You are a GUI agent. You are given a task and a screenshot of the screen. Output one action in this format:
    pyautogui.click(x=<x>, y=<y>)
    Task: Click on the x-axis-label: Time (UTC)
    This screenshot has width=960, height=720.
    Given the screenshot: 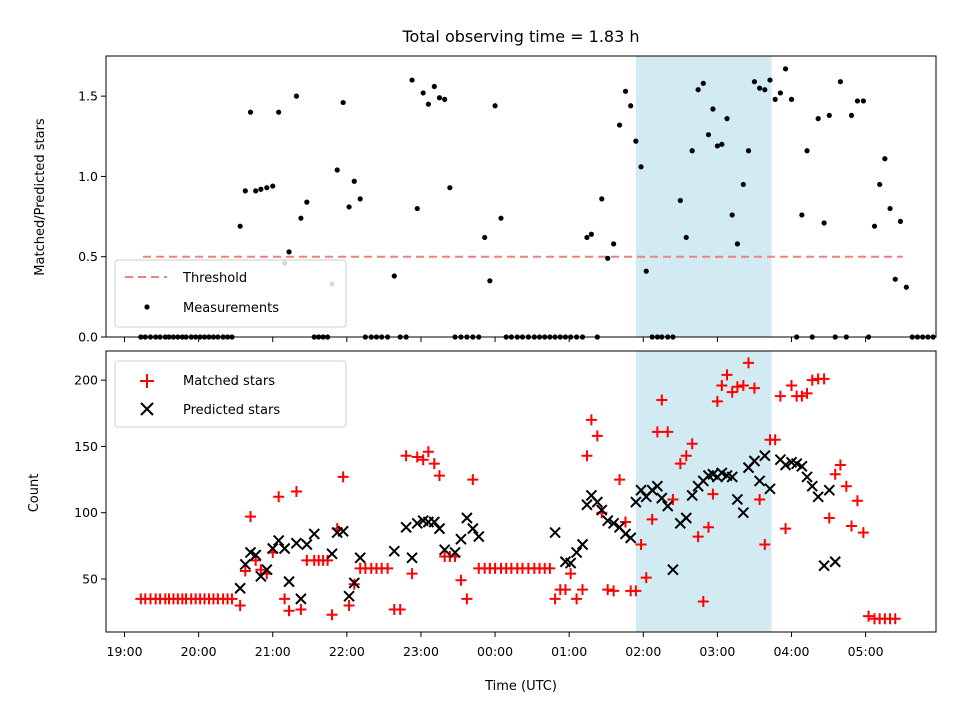 What is the action you would take?
    pyautogui.click(x=520, y=686)
    